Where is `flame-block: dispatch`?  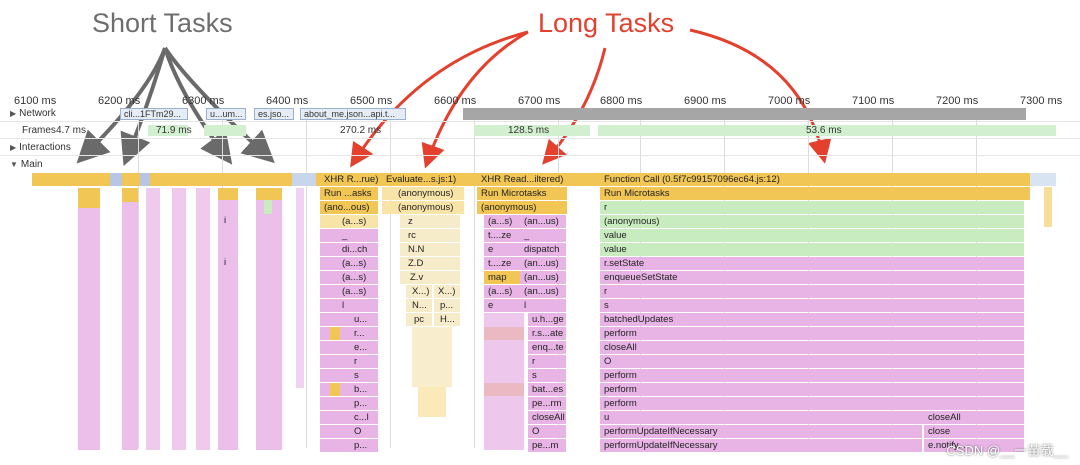 flame-block: dispatch is located at coordinates (543, 249).